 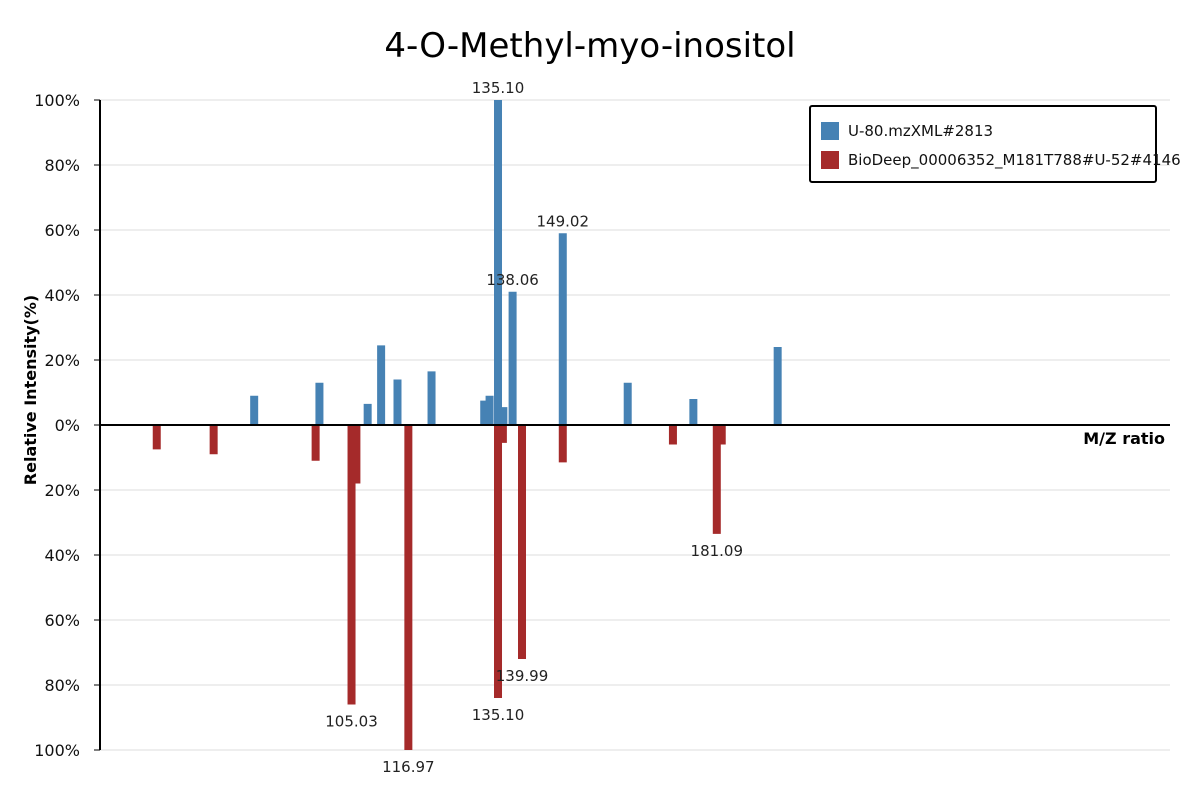 What do you see at coordinates (522, 676) in the screenshot?
I see `peak-label: 139.99` at bounding box center [522, 676].